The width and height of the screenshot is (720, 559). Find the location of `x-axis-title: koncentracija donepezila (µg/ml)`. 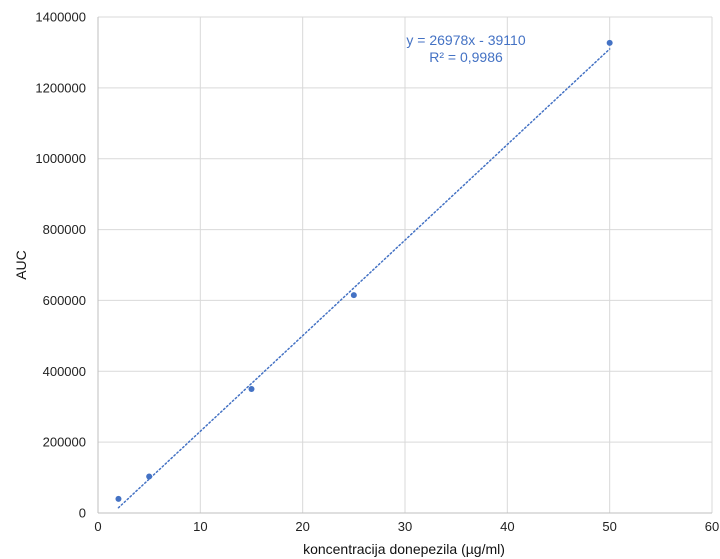

x-axis-title: koncentracija donepezila (µg/ml) is located at coordinates (404, 549).